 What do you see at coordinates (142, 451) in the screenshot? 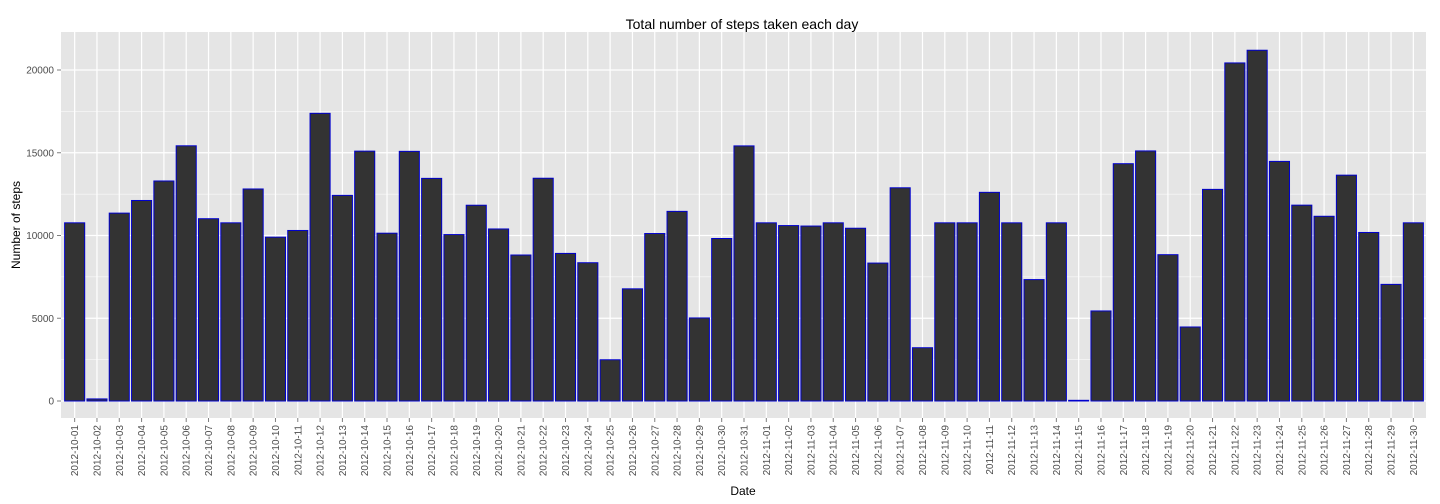
I see `x-tick-label: 2012-10-04` at bounding box center [142, 451].